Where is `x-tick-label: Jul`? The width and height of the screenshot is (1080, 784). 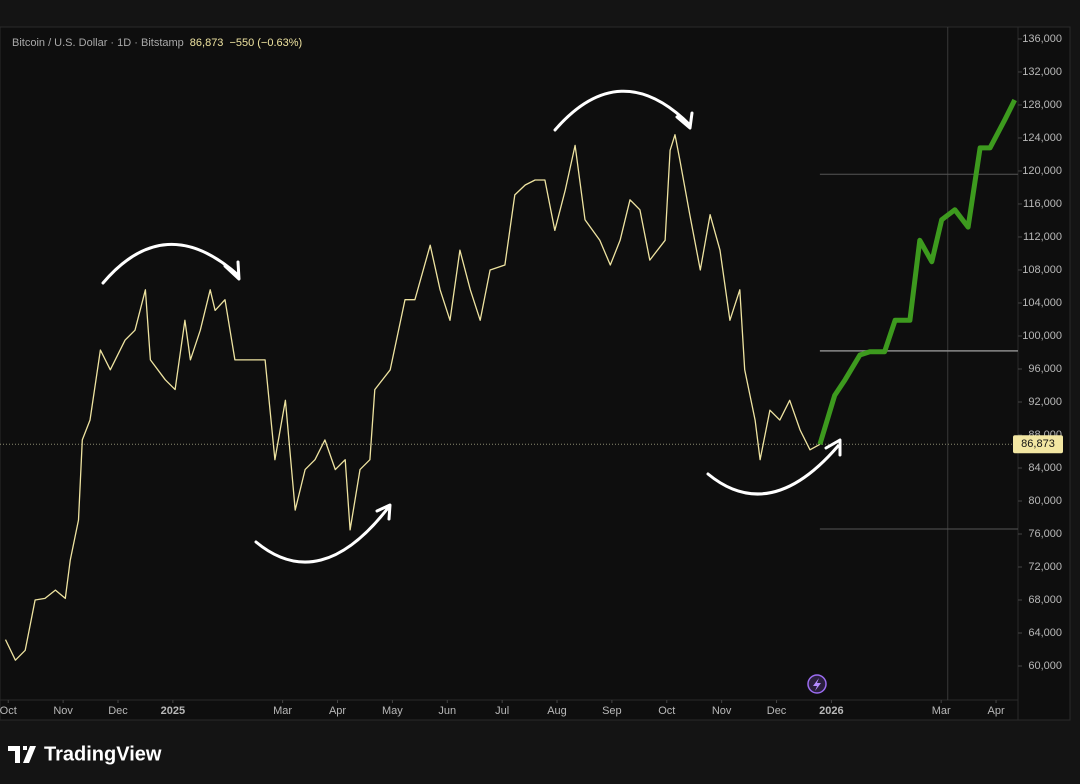
x-tick-label: Jul is located at coordinates (502, 711).